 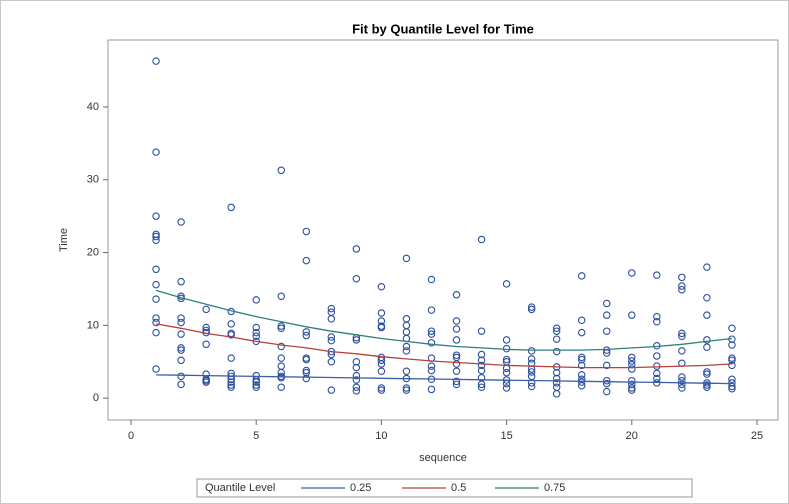 I want to click on x-tick-label: 10, so click(x=381, y=436).